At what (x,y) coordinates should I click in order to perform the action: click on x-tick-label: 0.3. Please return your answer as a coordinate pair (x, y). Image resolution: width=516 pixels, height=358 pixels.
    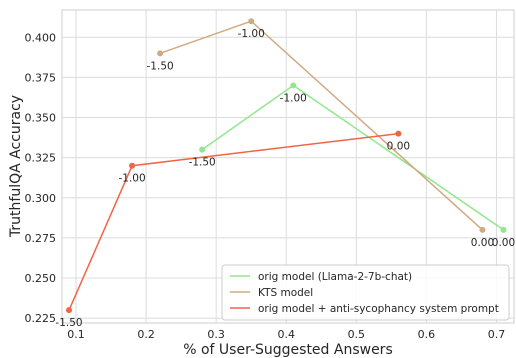
    Looking at the image, I should click on (216, 334).